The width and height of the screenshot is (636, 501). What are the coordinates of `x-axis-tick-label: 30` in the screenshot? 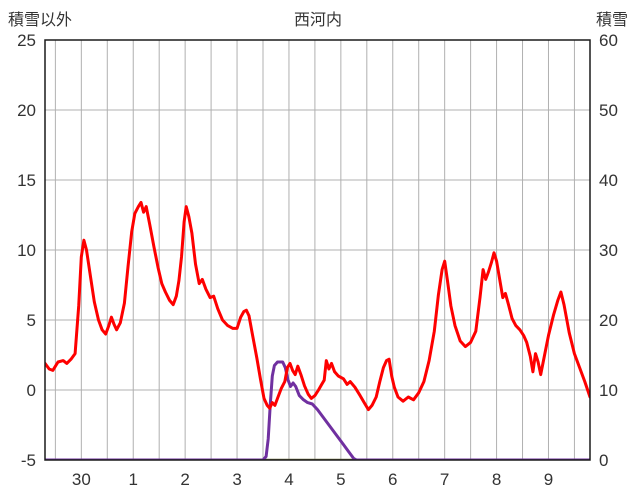 It's located at (81, 479).